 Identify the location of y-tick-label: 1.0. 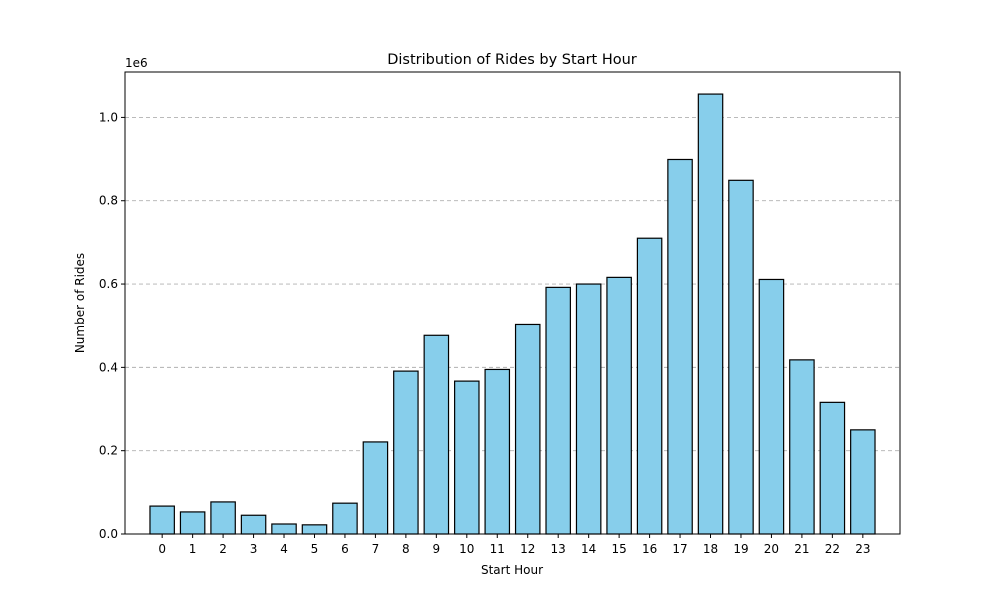
(108, 117).